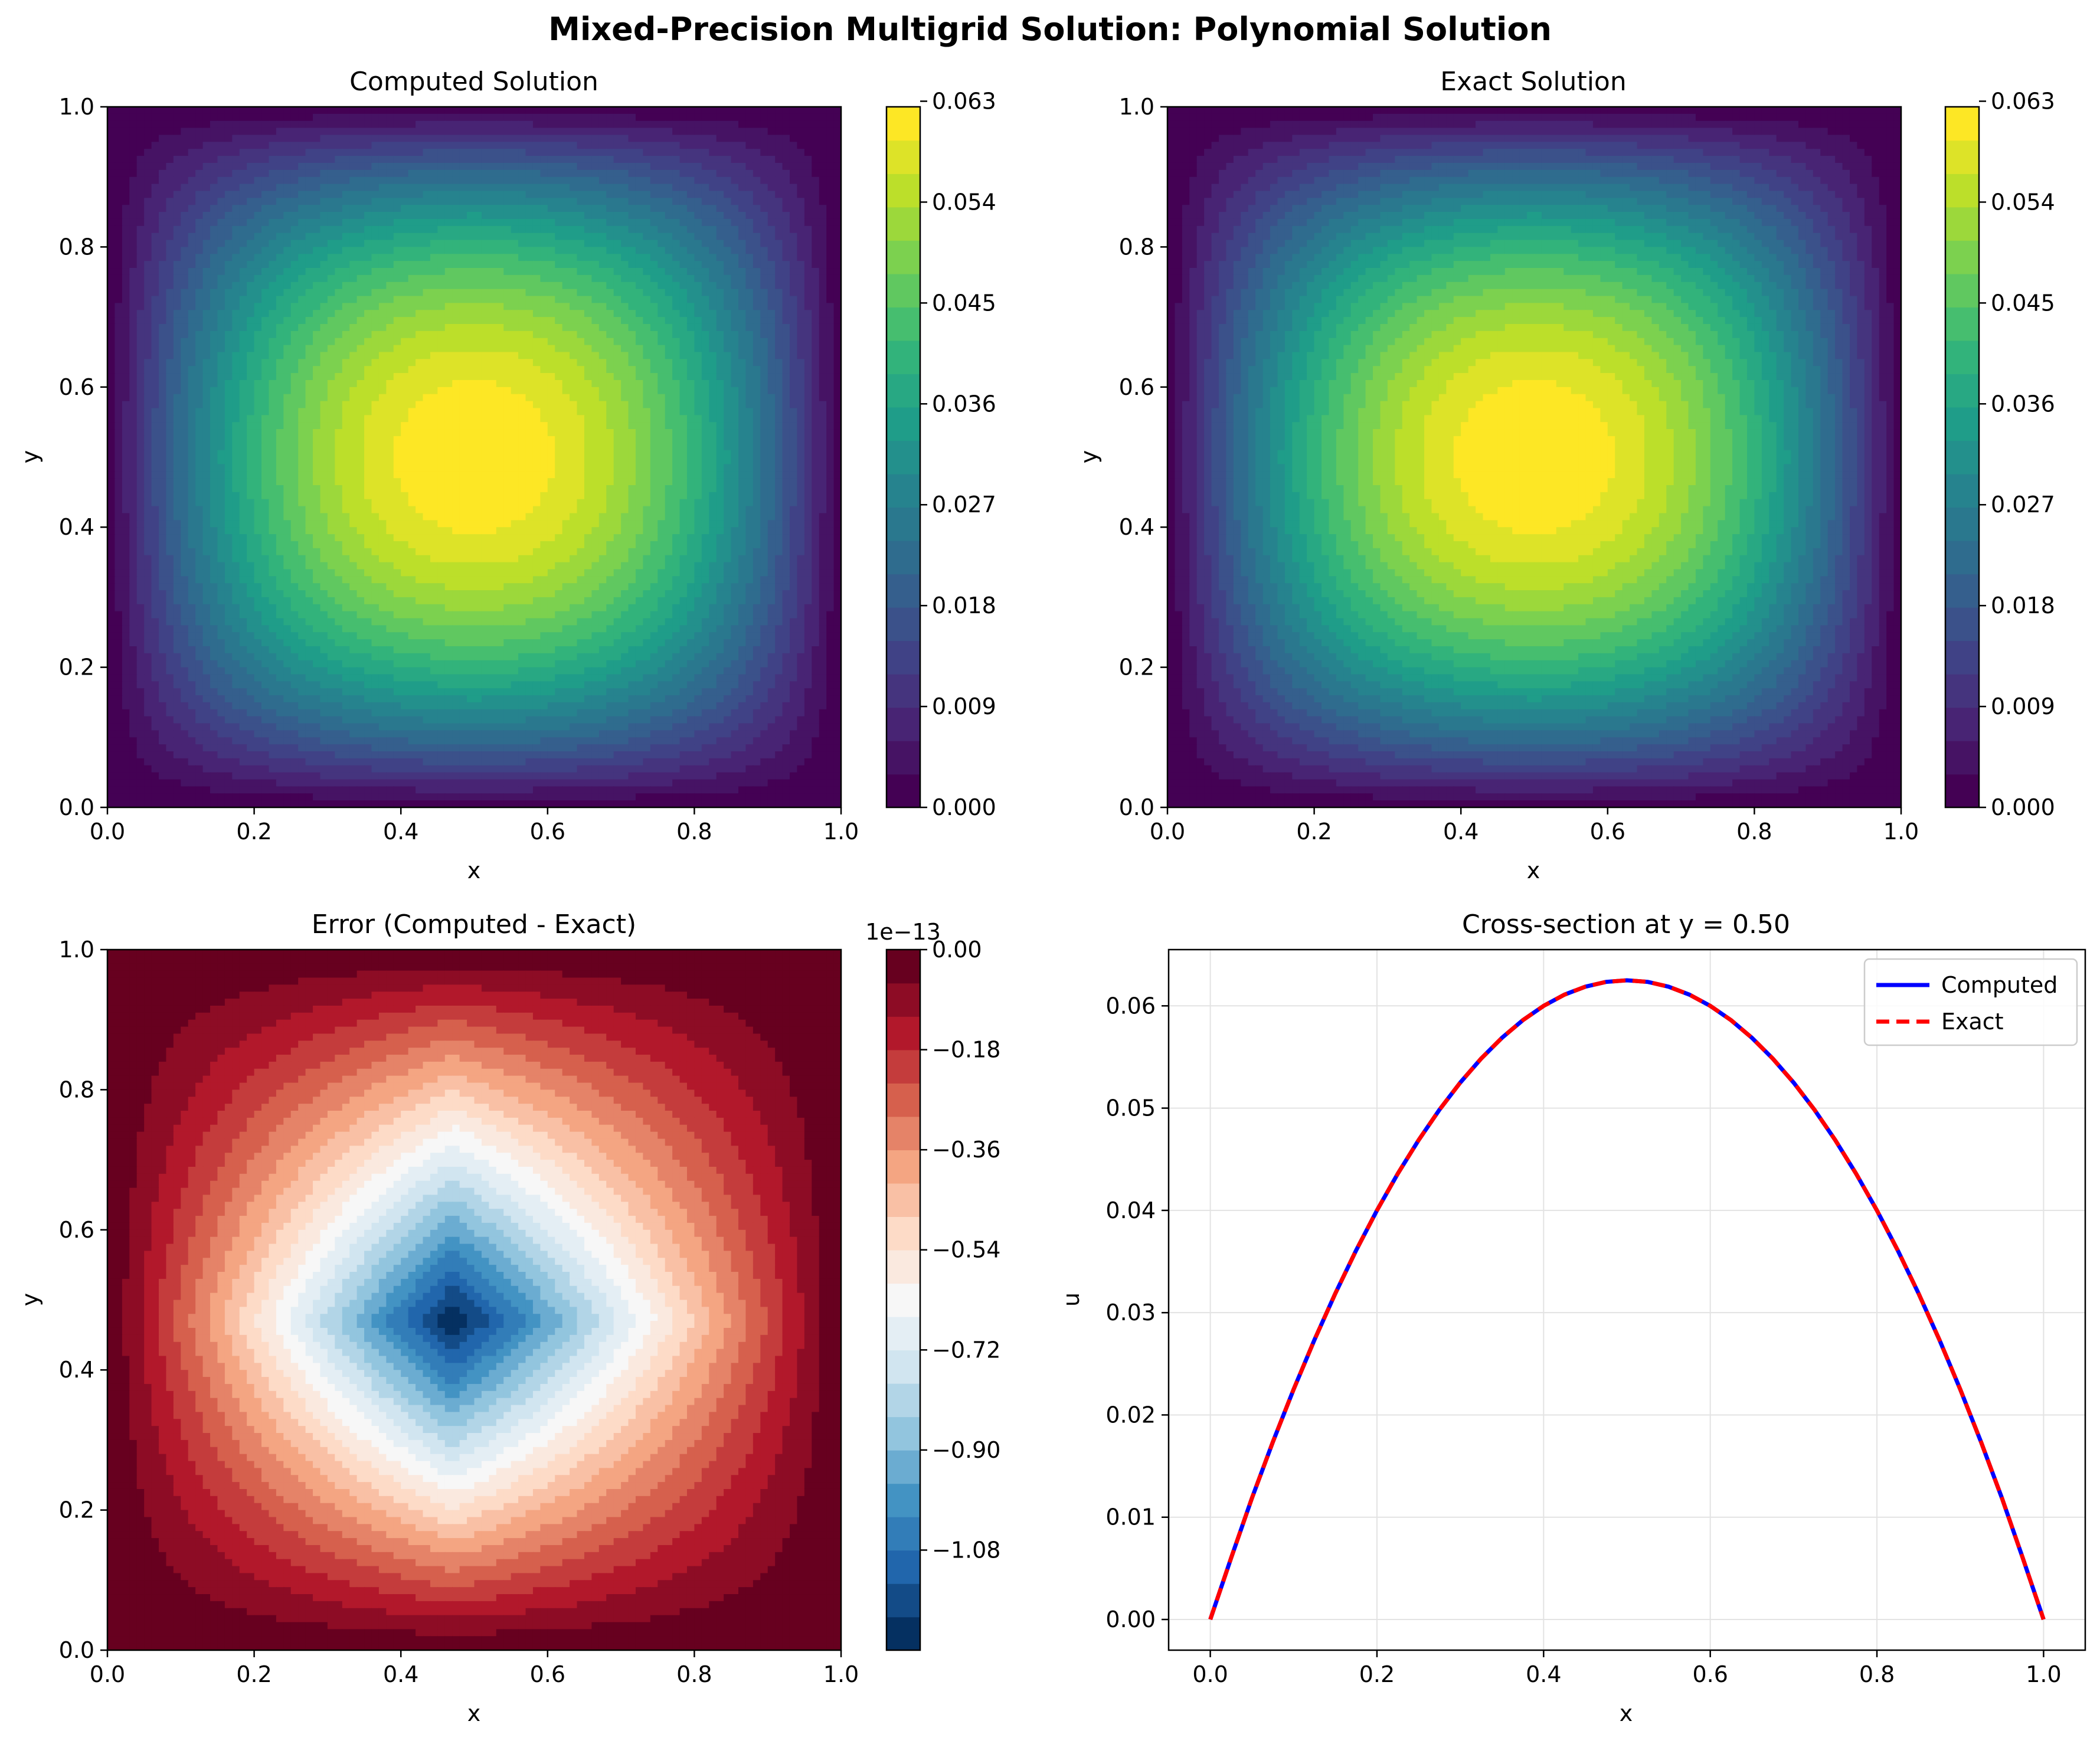  I want to click on panel-title: Exact Solution, so click(1533, 82).